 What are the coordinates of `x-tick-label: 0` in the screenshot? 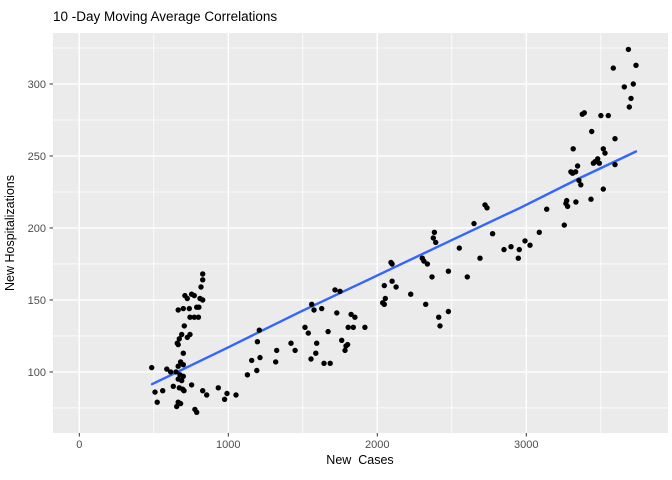 It's located at (79, 445).